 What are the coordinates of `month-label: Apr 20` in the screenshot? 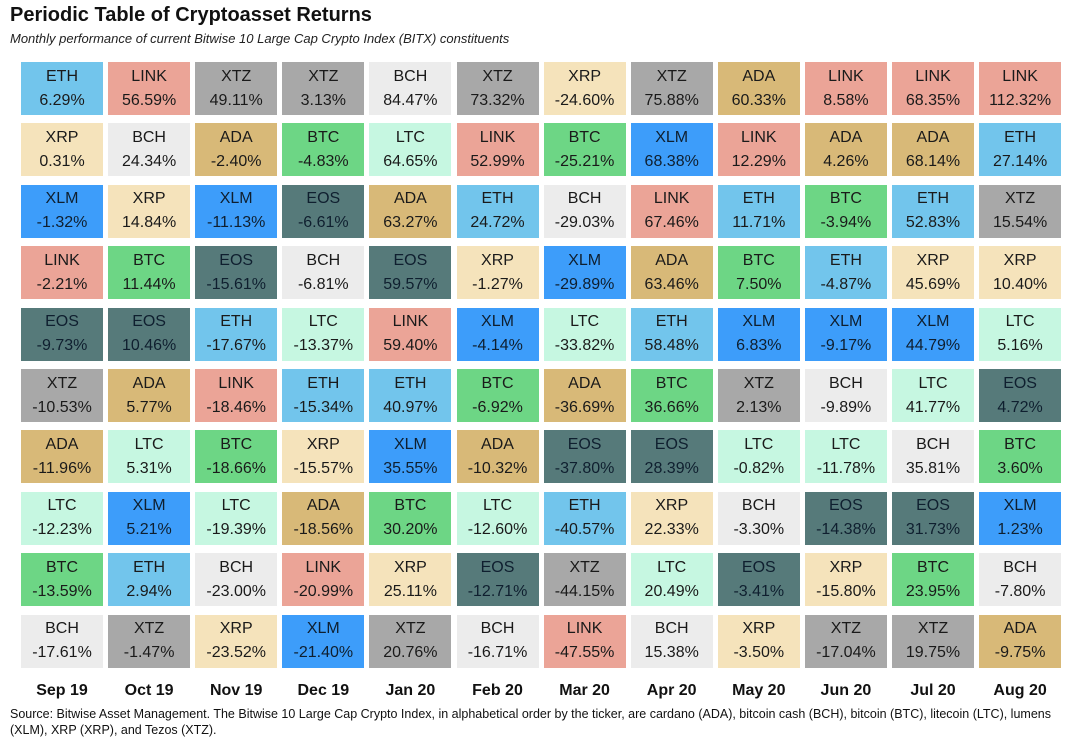 It's located at (671, 690).